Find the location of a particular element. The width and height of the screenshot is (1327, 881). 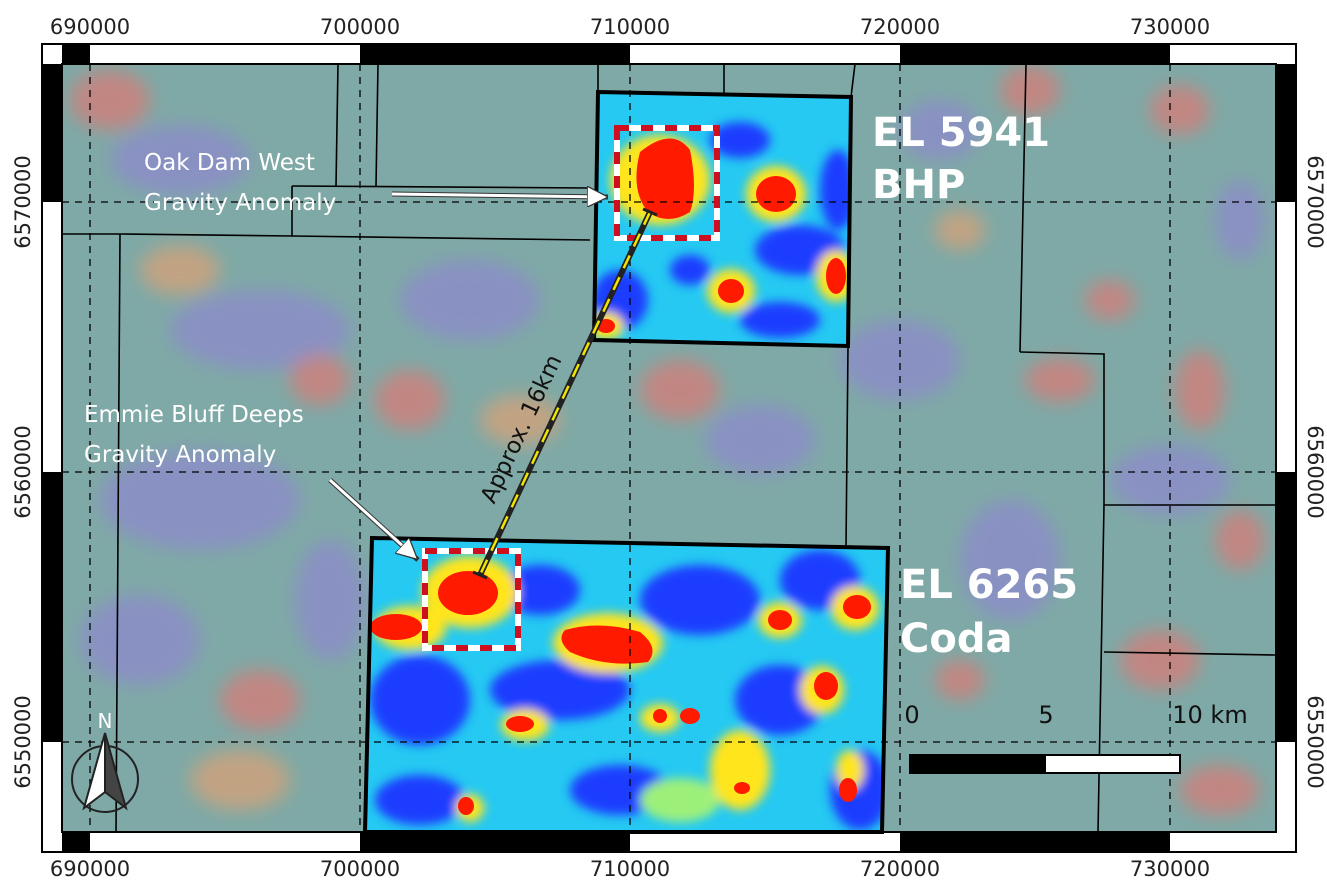

emmie-bluff-target-box is located at coordinates (471, 599).